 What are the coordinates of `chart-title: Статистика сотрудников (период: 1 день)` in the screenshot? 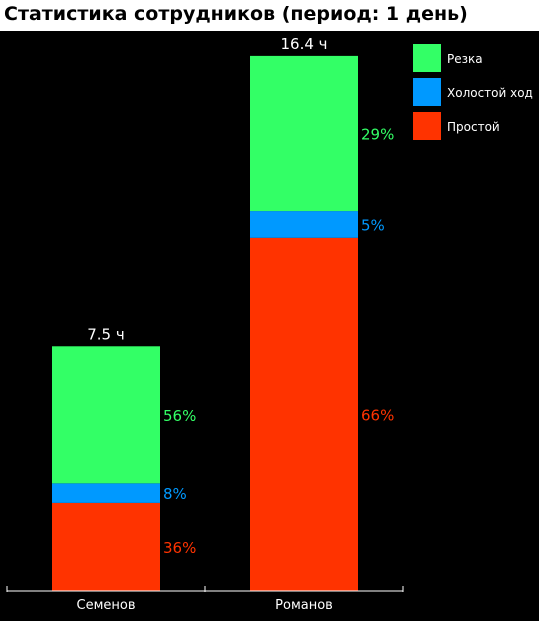 It's located at (236, 14).